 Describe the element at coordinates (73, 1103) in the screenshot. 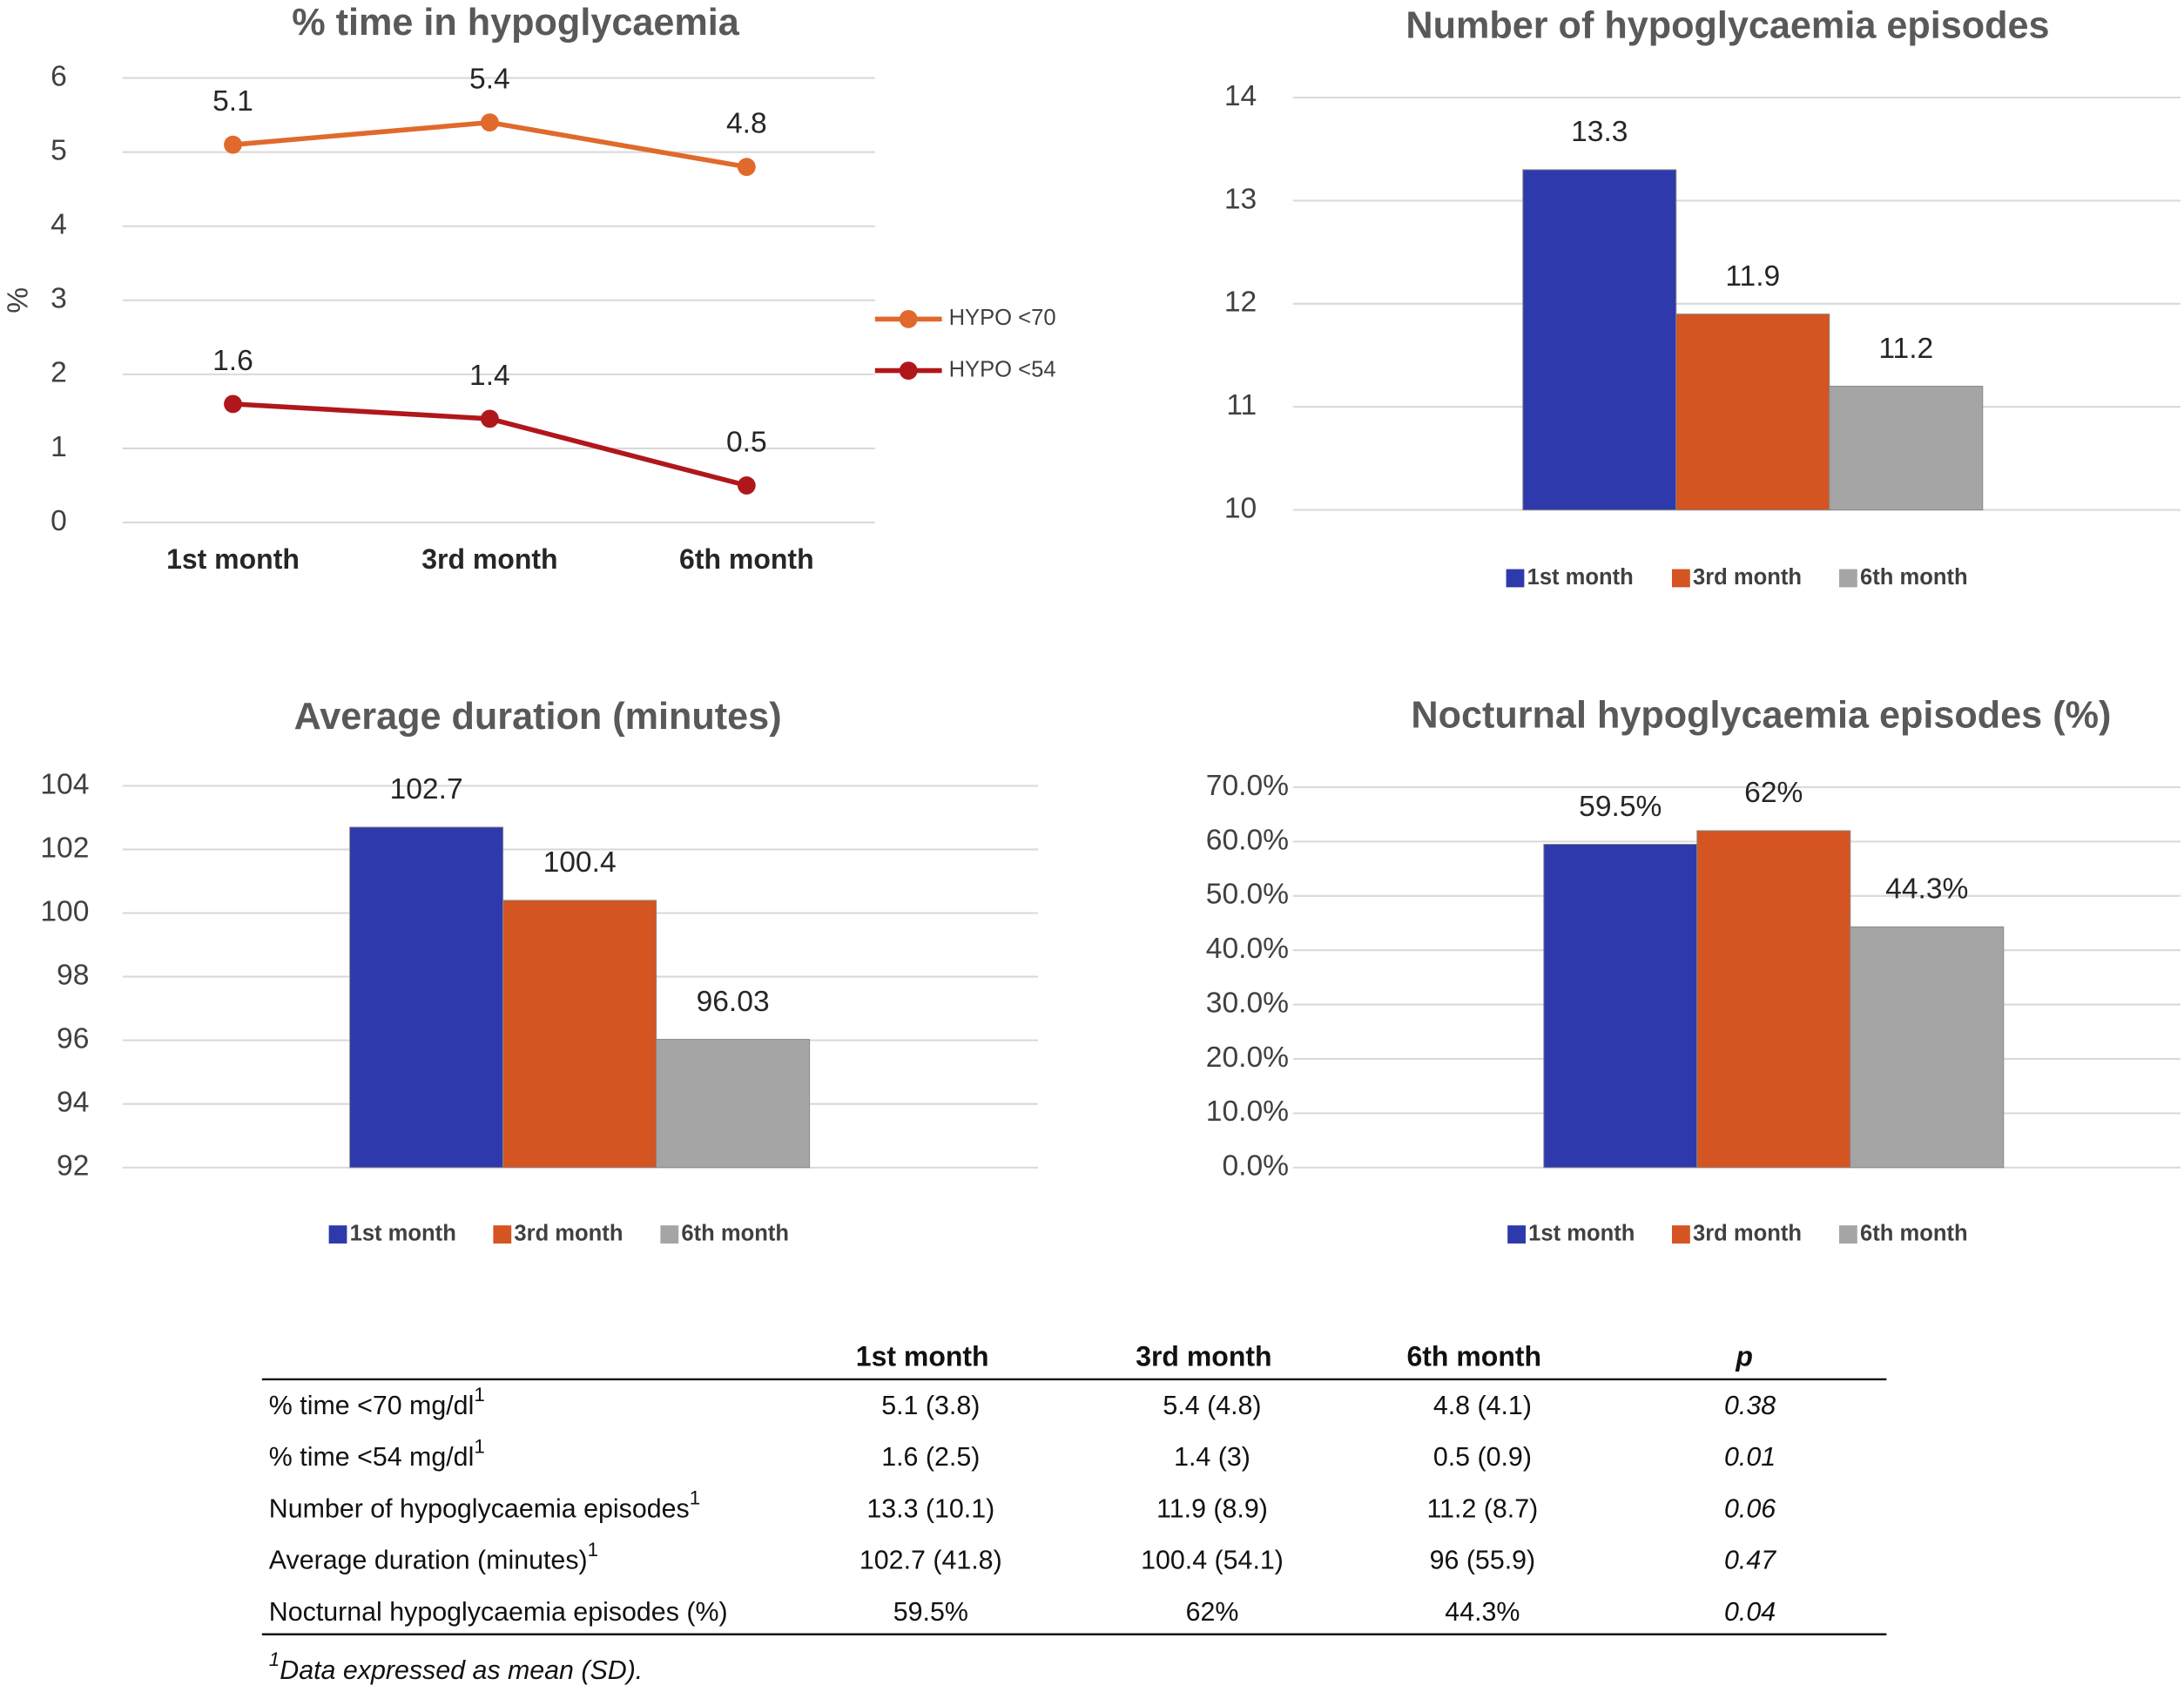

I see `y-tick-label: 94` at that location.